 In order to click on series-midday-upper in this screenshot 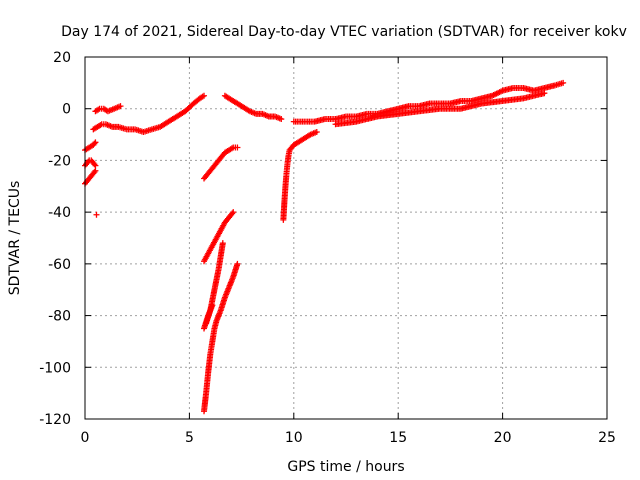, I will do `click(253, 107)`.